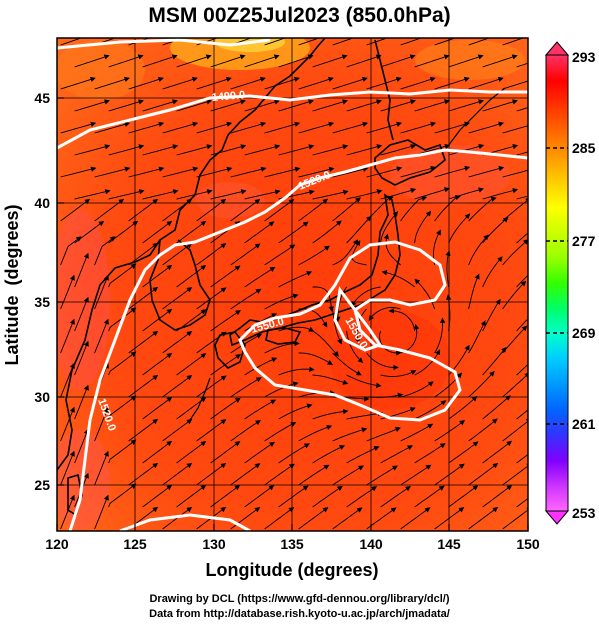 The height and width of the screenshot is (625, 599). Describe the element at coordinates (584, 57) in the screenshot. I see `colorbar-label: 293` at that location.